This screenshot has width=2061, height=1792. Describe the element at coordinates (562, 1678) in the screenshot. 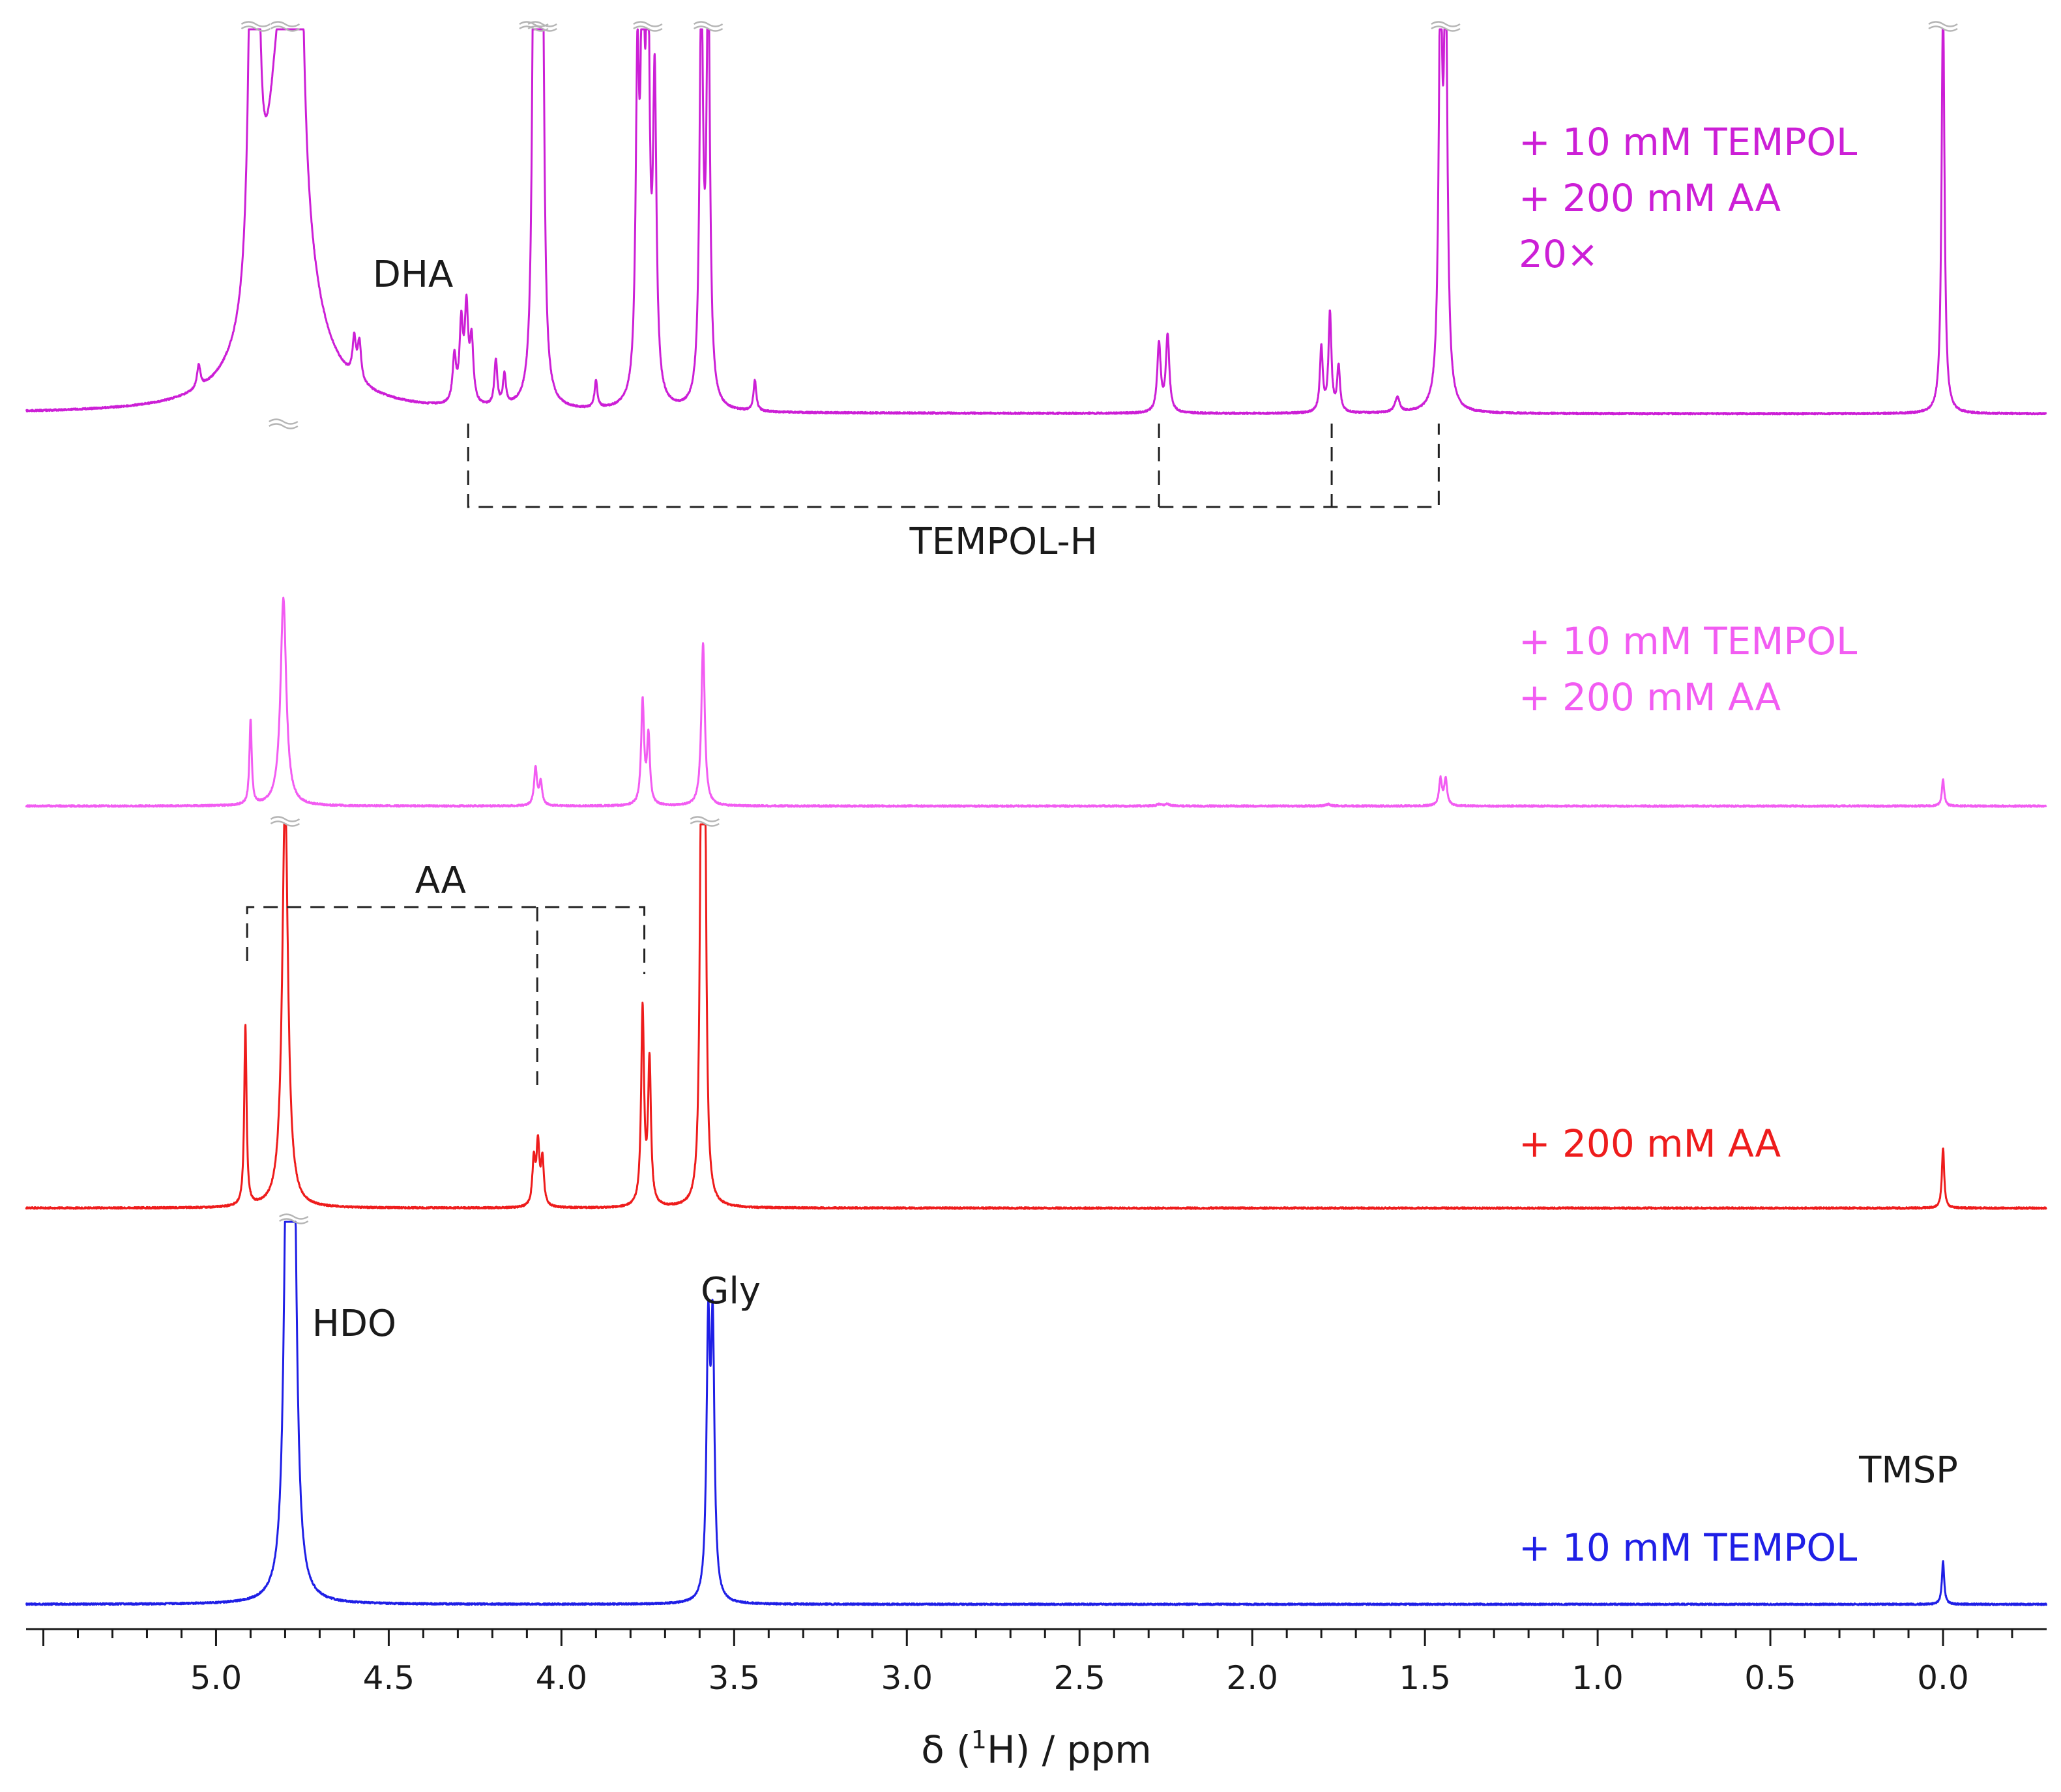

I see `x-tick-label: 4.0` at that location.